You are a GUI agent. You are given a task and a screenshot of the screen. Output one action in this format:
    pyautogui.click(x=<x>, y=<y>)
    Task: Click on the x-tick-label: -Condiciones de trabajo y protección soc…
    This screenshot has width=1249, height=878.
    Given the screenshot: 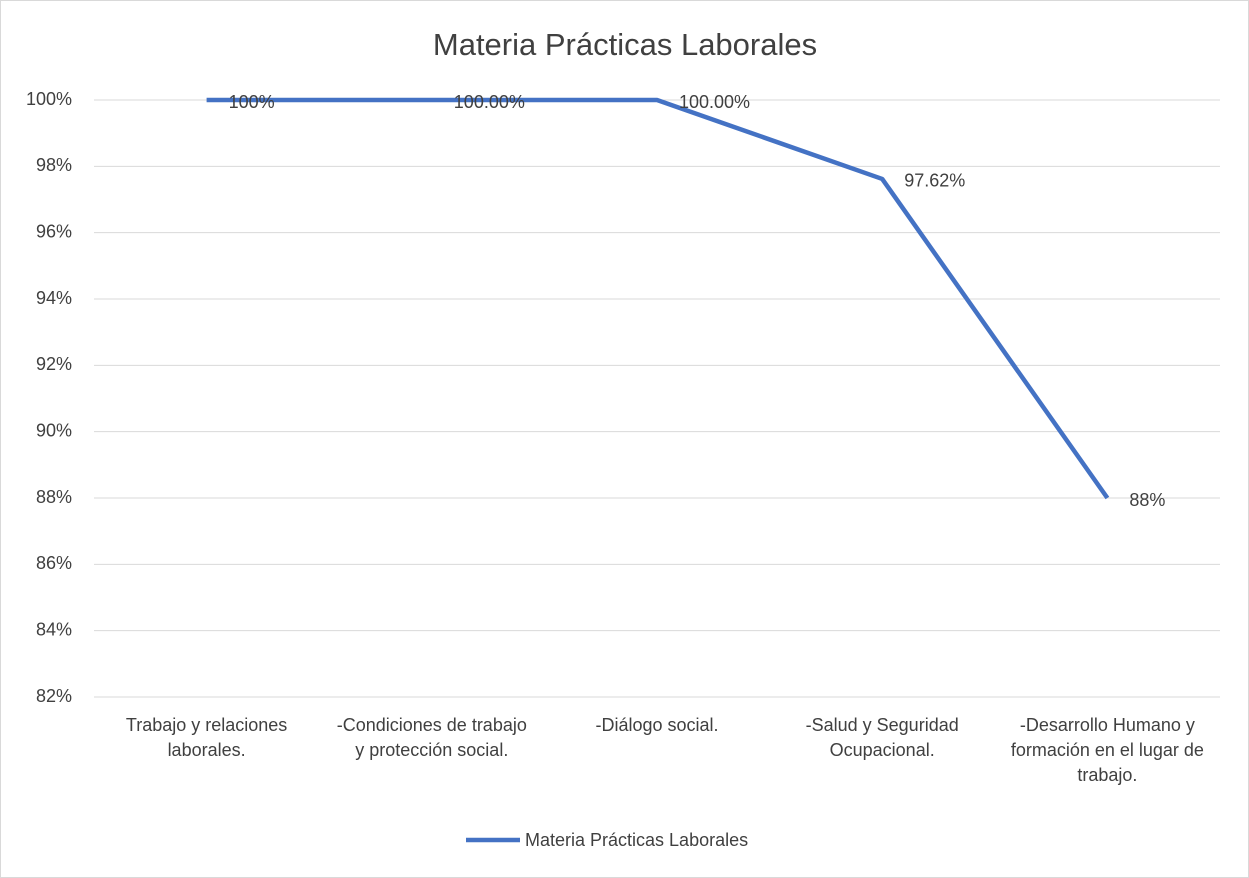 What is the action you would take?
    pyautogui.click(x=431, y=737)
    